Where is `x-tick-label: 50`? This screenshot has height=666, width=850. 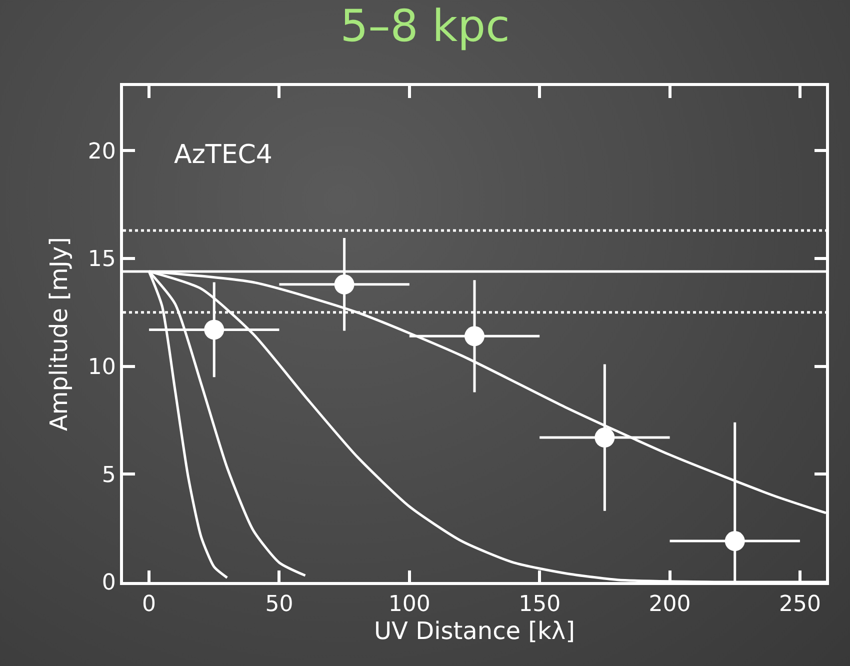
x-tick-label: 50 is located at coordinates (279, 605).